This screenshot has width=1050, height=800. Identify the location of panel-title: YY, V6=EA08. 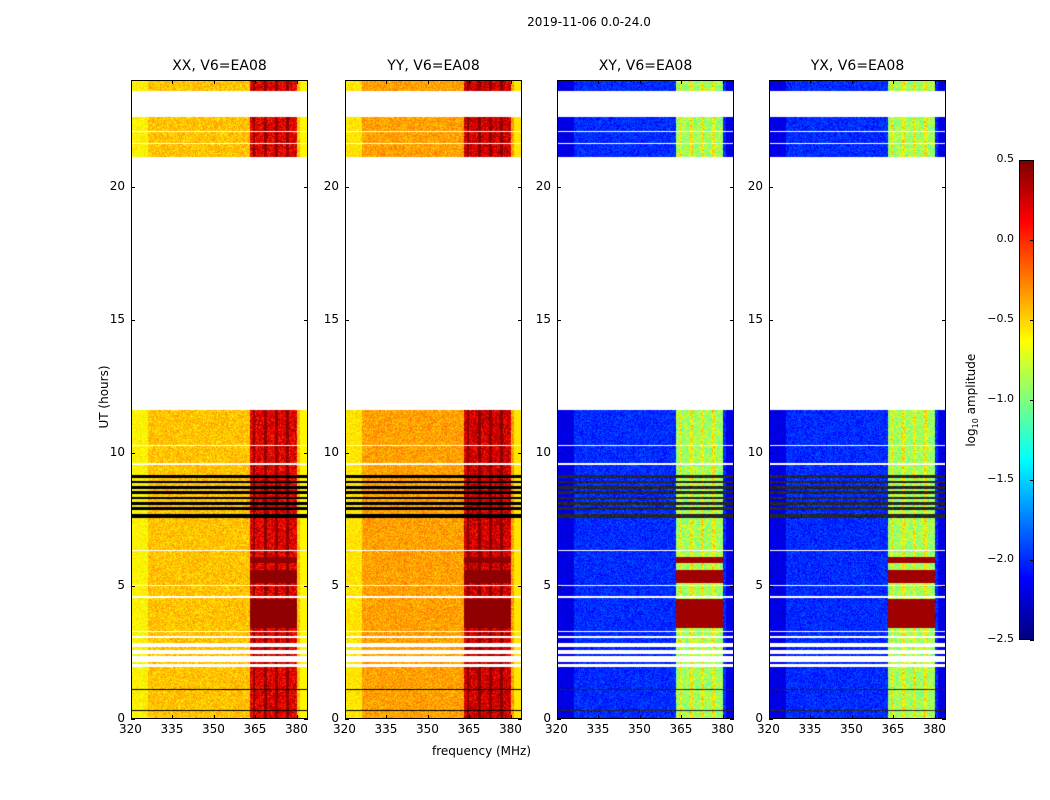
(433, 66).